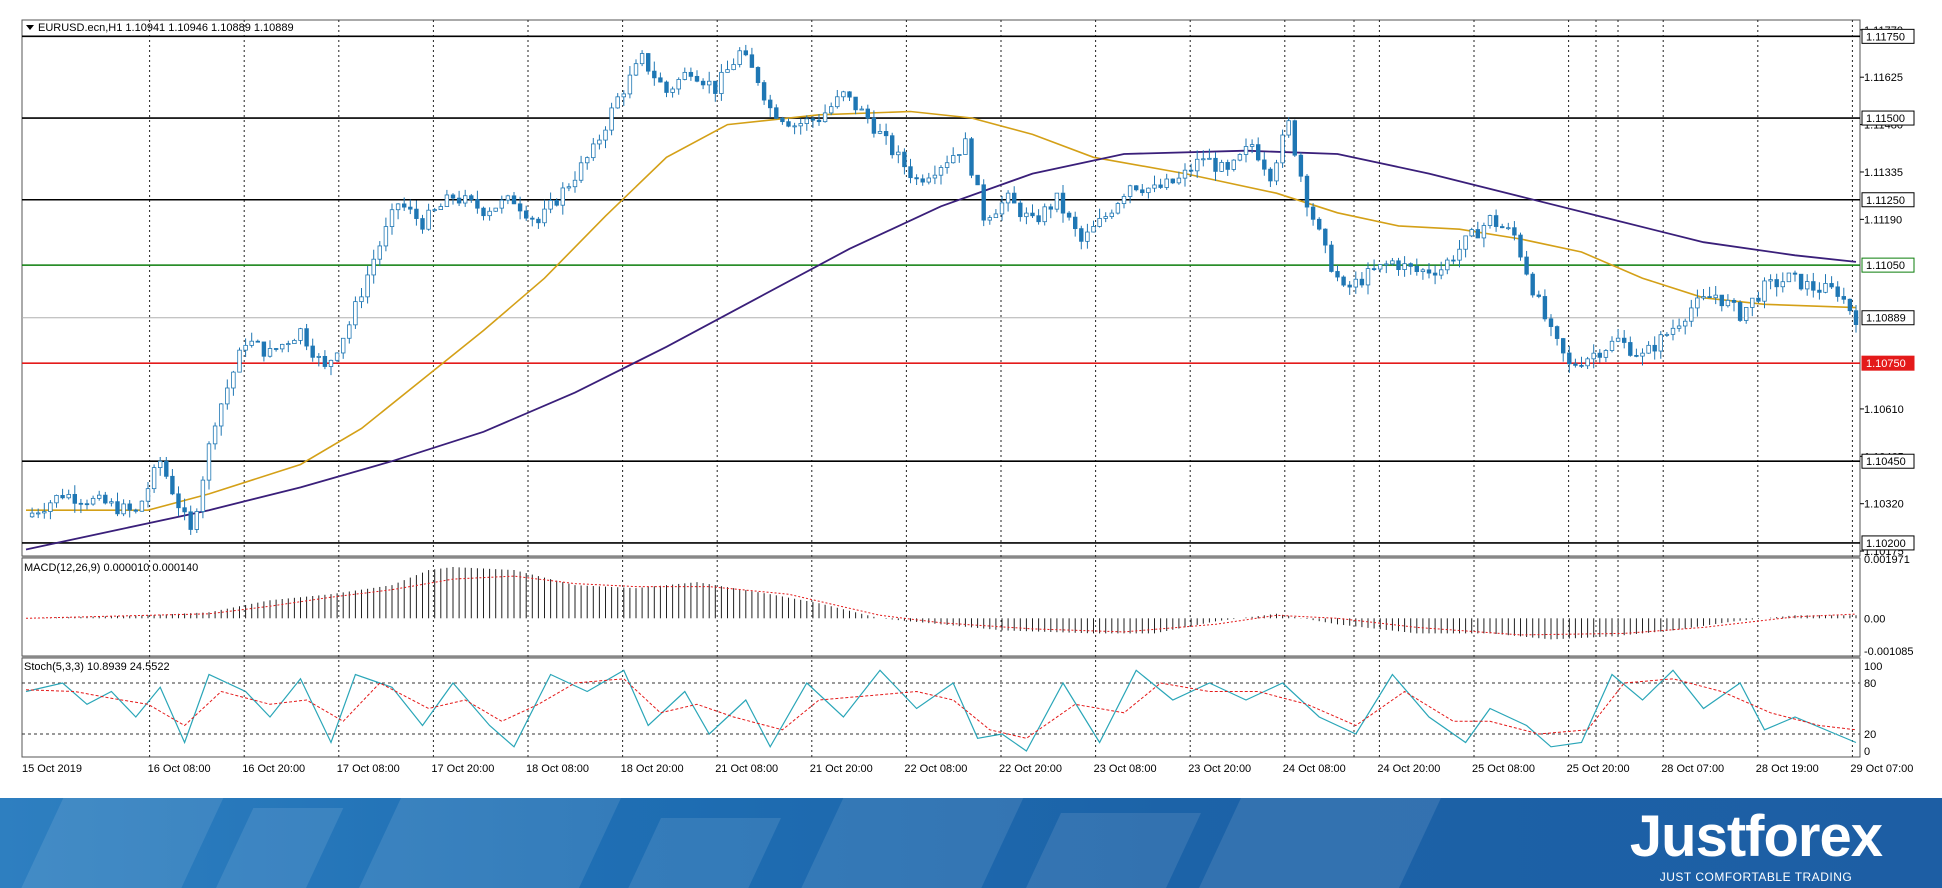 The height and width of the screenshot is (888, 1942). What do you see at coordinates (1883, 173) in the screenshot?
I see `y-tick-label: 1.11335` at bounding box center [1883, 173].